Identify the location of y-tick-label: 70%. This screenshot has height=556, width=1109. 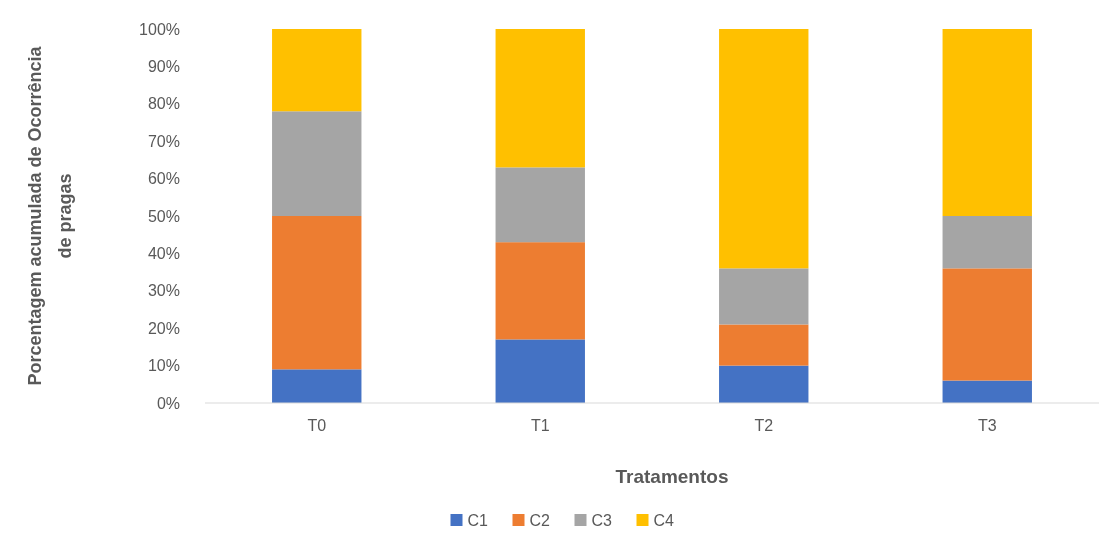
(163, 141).